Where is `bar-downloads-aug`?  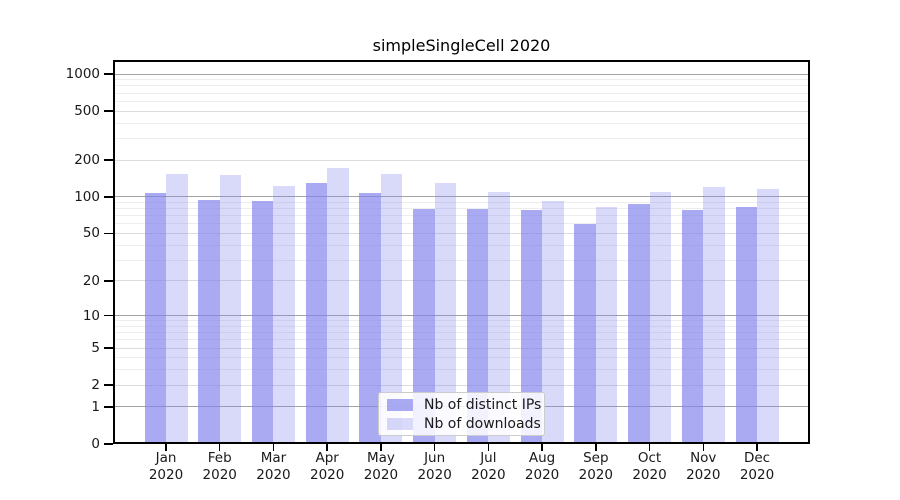
bar-downloads-aug is located at coordinates (553, 322).